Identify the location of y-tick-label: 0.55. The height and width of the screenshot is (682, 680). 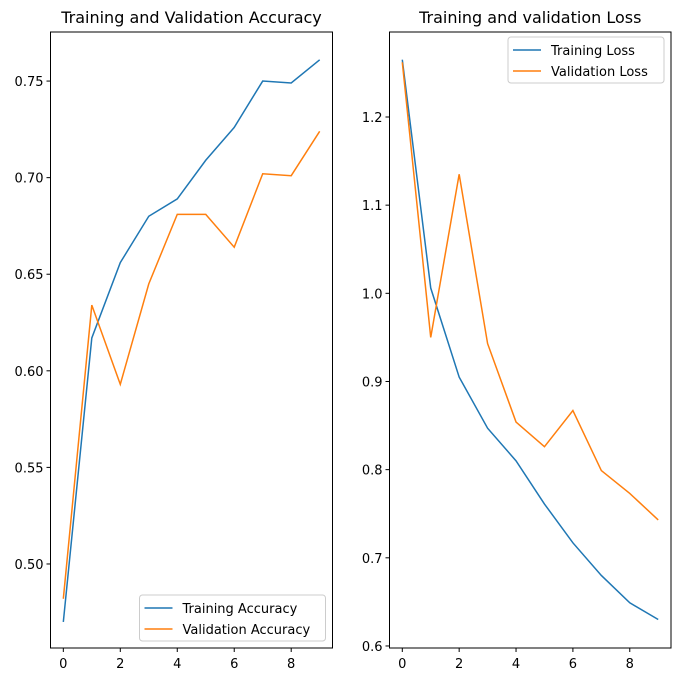
(29, 468).